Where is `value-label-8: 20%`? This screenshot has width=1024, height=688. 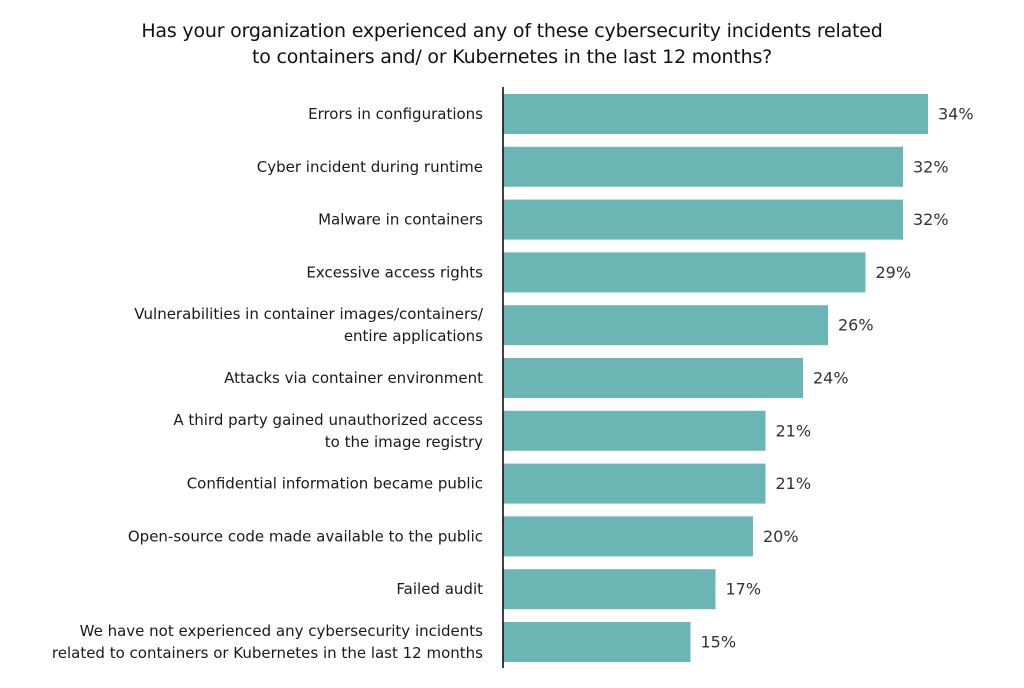 value-label-8: 20% is located at coordinates (781, 536).